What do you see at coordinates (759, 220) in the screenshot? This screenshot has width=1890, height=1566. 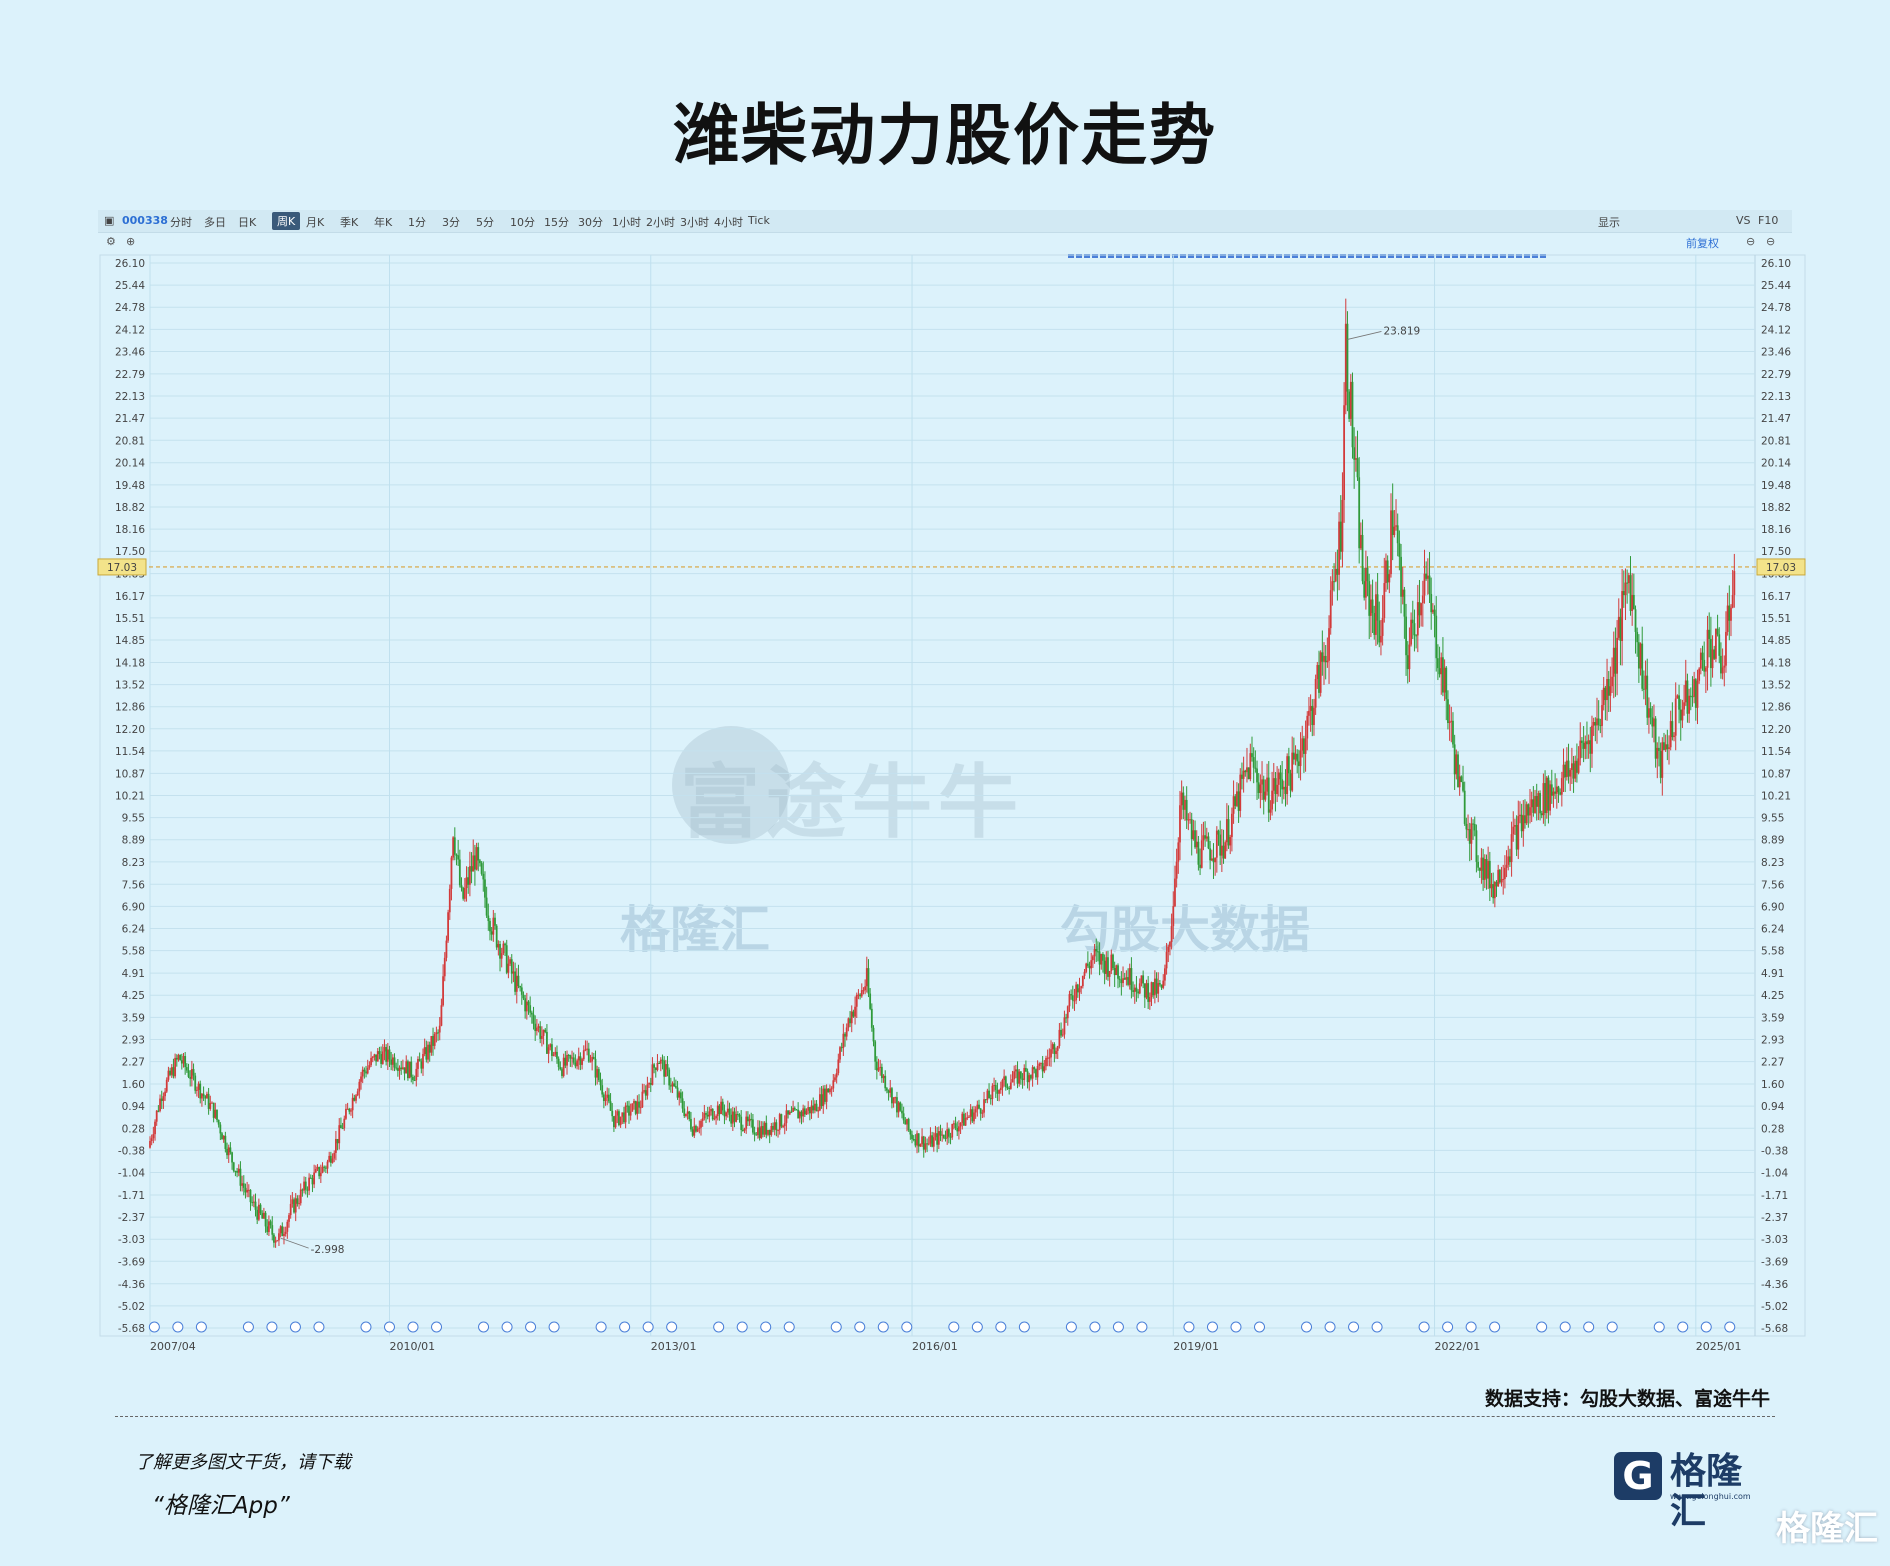 I see `toolbar-period-17: Tick` at bounding box center [759, 220].